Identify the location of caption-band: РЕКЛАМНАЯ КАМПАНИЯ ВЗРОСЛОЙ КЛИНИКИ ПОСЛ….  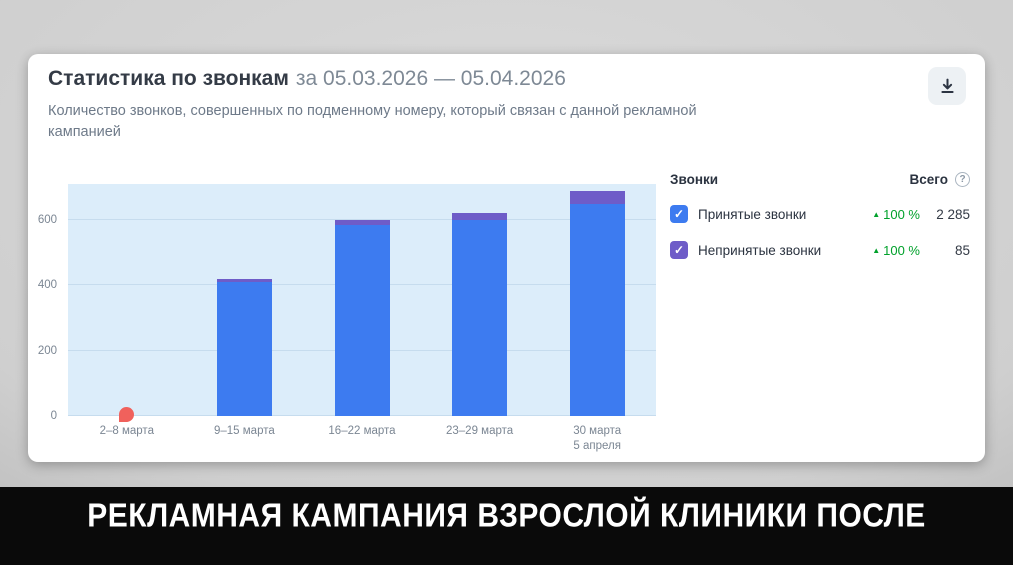
(506, 526).